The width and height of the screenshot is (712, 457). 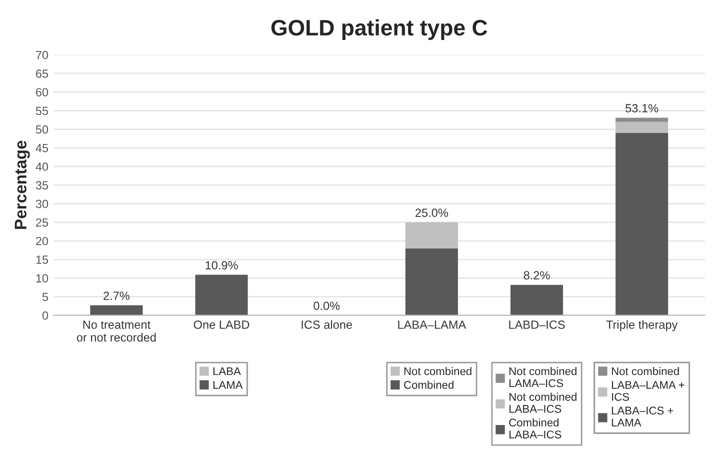 I want to click on legend-label: LABA–ICS + LAMA, so click(x=643, y=416).